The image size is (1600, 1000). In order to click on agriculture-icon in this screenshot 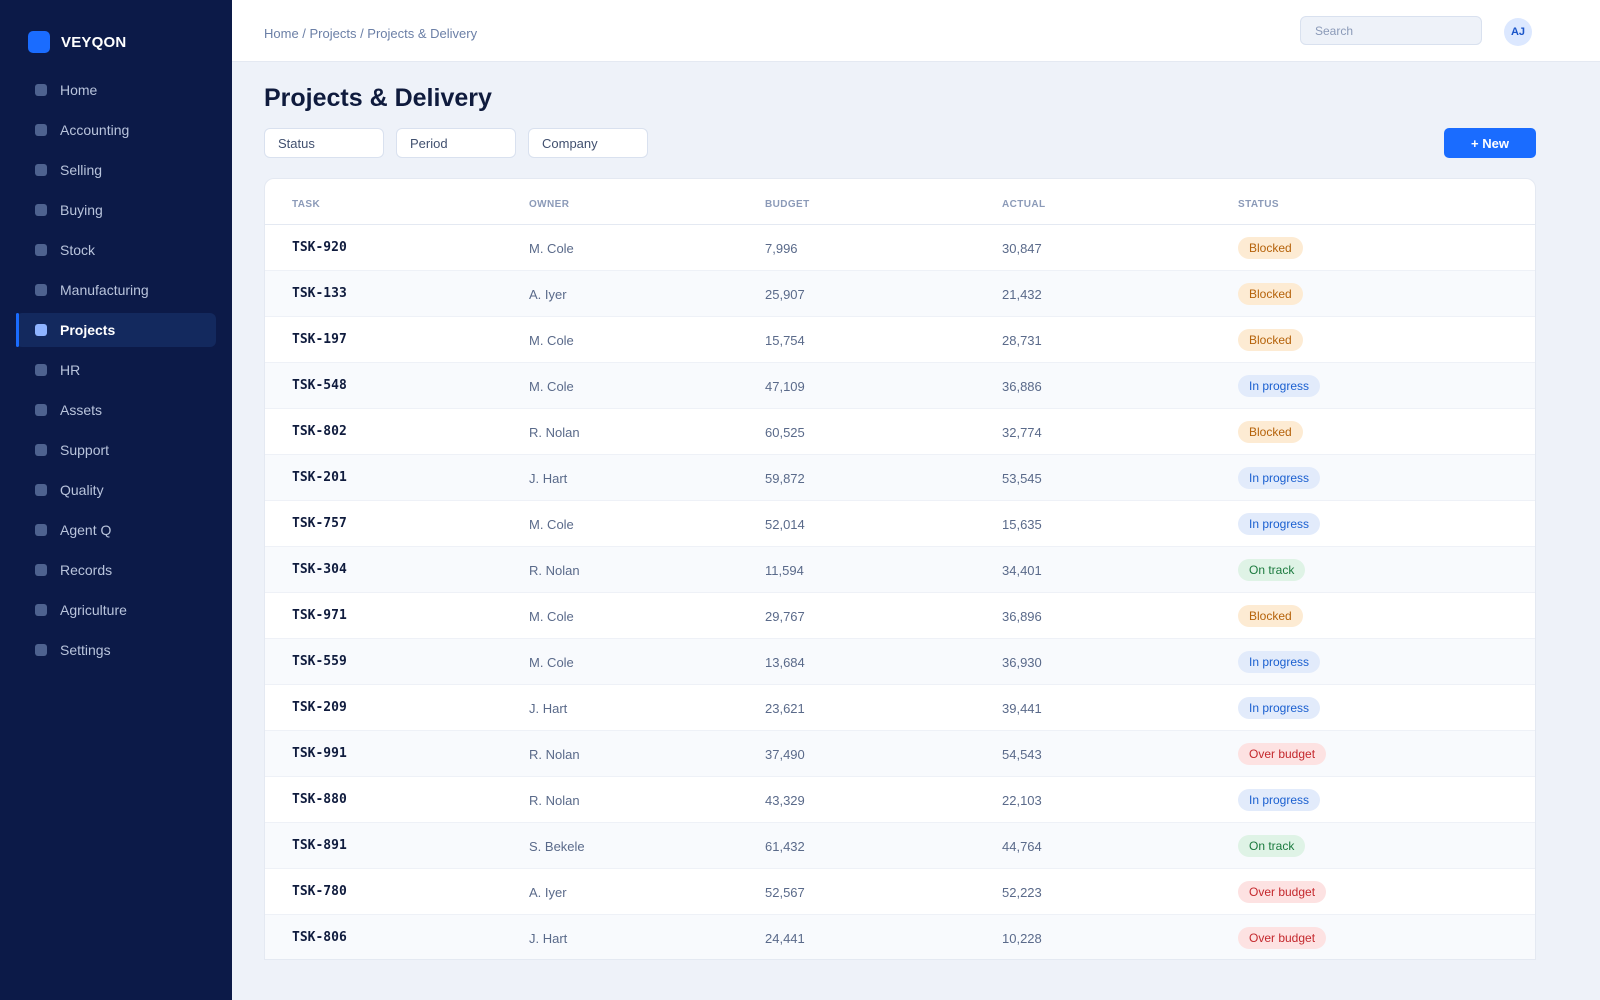, I will do `click(41, 610)`.